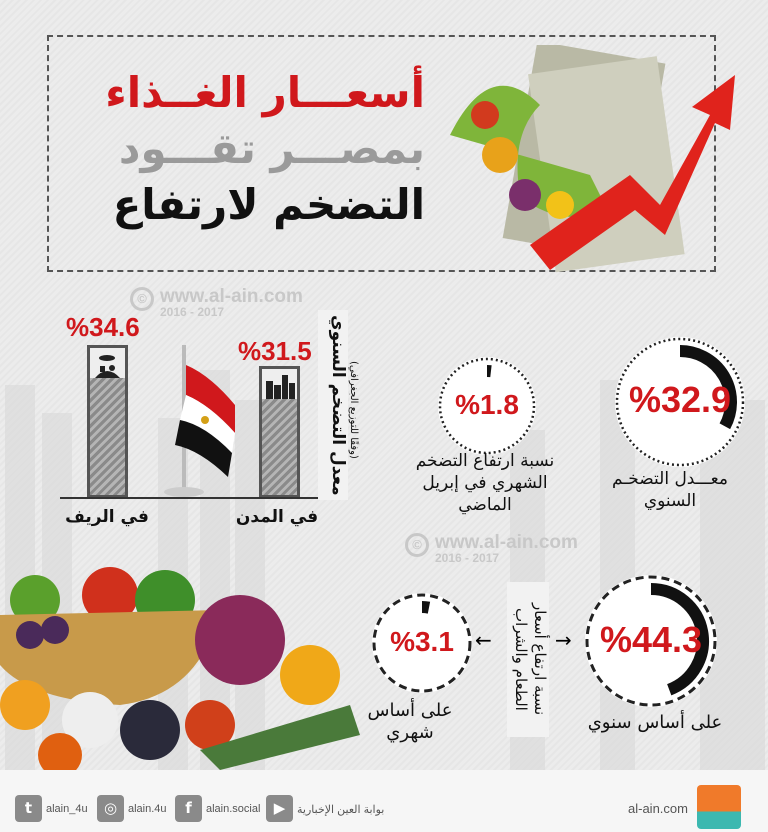 Image resolution: width=768 pixels, height=832 pixels. I want to click on facebook-icon: f, so click(188, 808).